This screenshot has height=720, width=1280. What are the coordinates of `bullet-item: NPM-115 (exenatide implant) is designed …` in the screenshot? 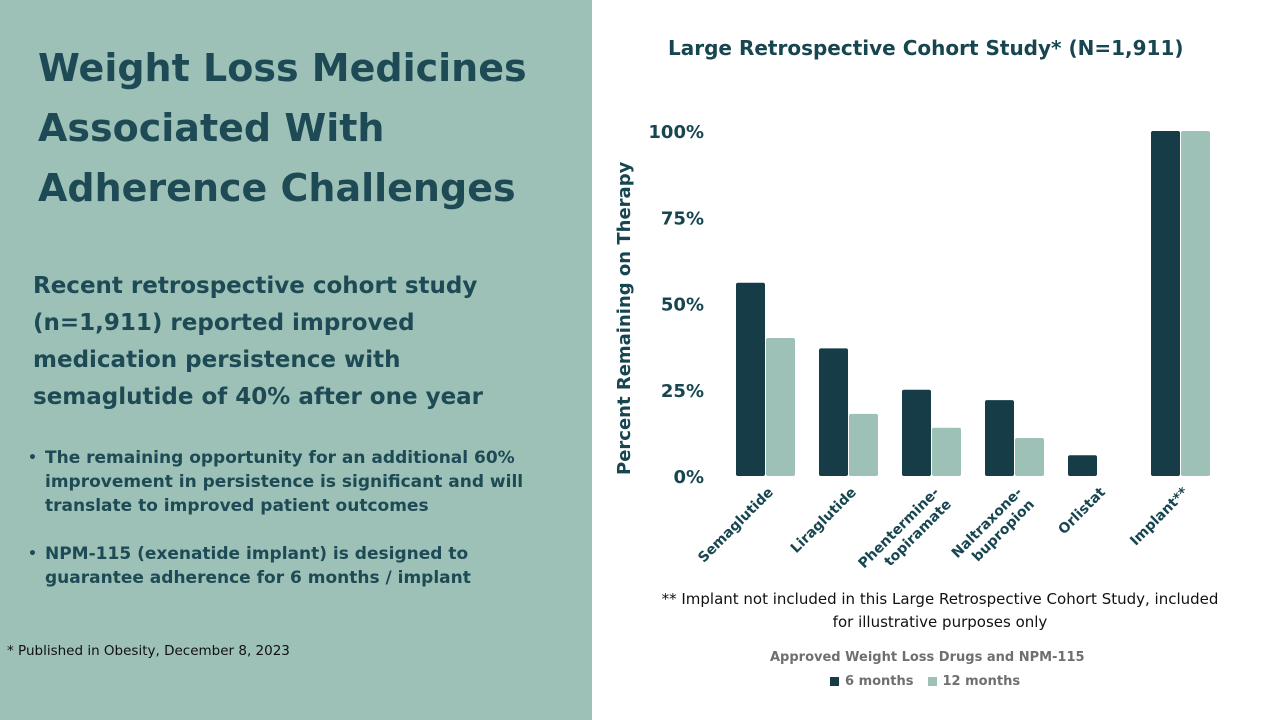 It's located at (298, 566).